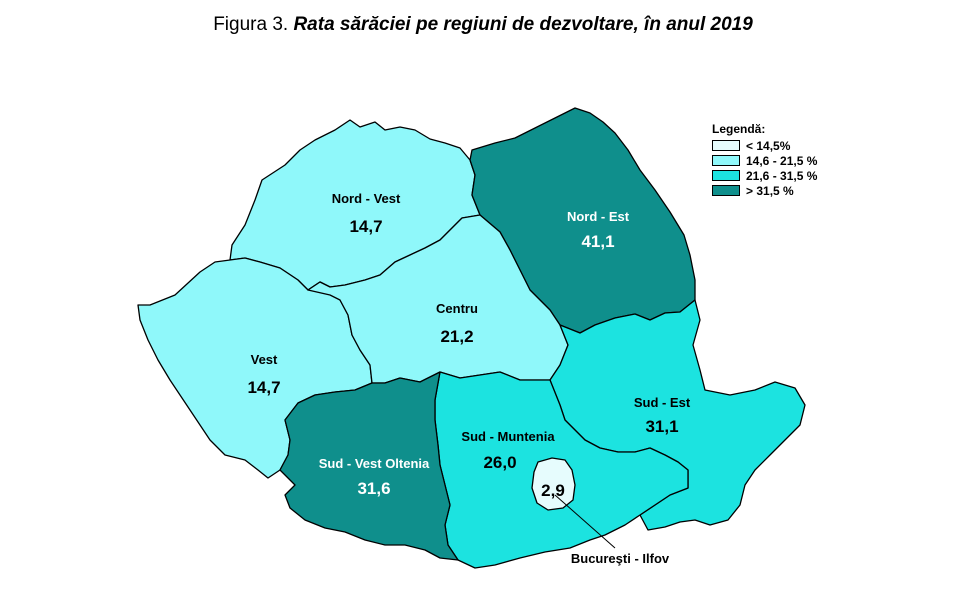 The height and width of the screenshot is (615, 966). Describe the element at coordinates (739, 129) in the screenshot. I see `legend-title: Legendă:` at that location.